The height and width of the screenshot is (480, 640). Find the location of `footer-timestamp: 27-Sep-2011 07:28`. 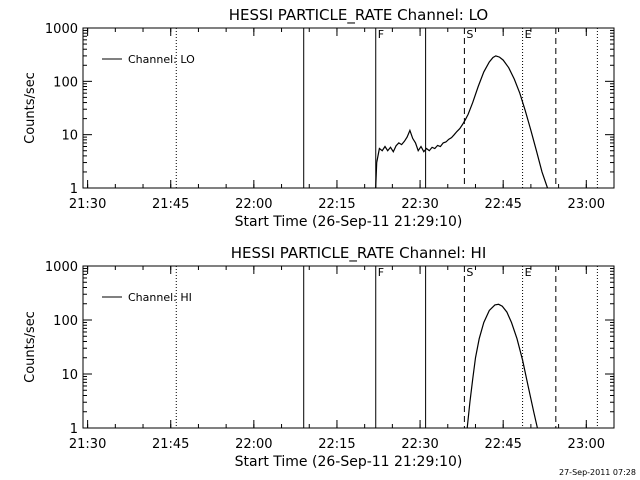

footer-timestamp: 27-Sep-2011 07:28 is located at coordinates (597, 472).